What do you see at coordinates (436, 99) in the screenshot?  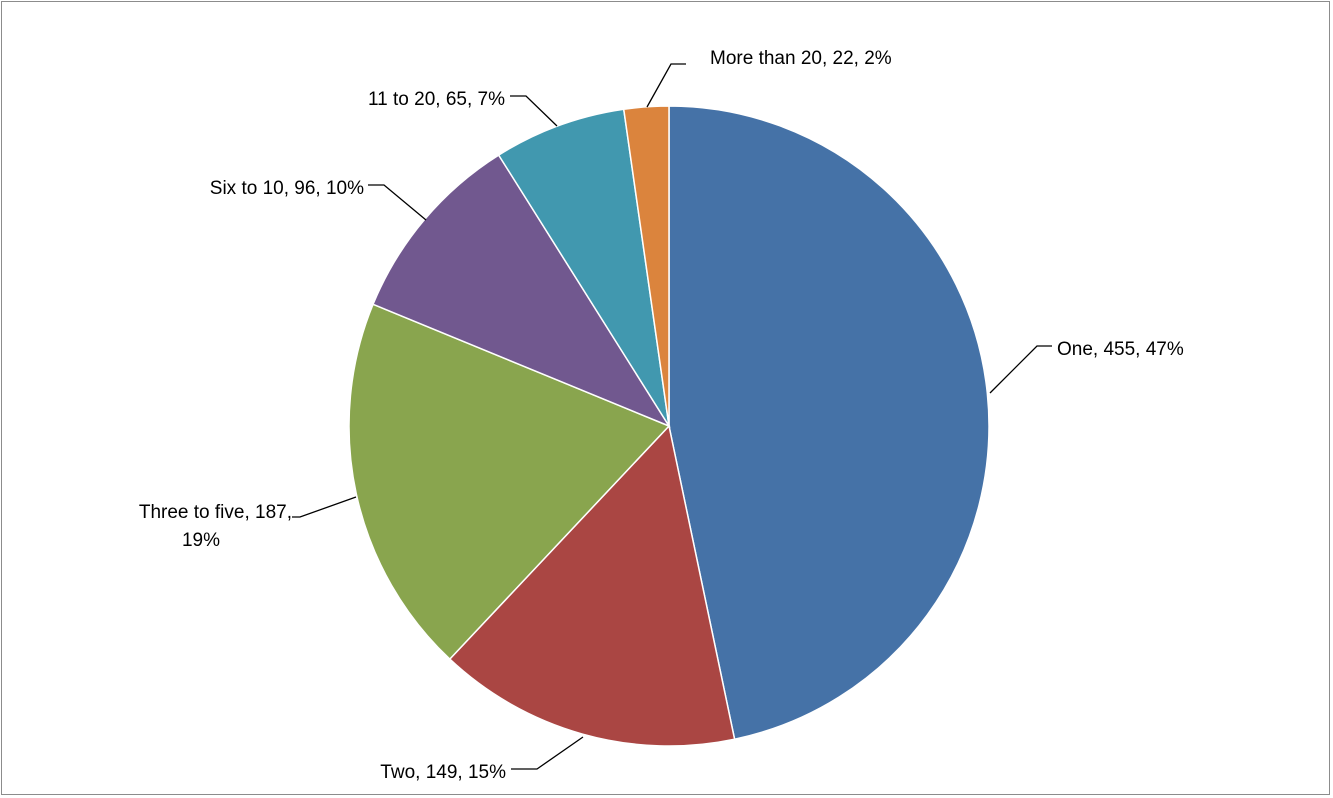 I see `data-label-11-to-20: 11 to 20, 65, 7%` at bounding box center [436, 99].